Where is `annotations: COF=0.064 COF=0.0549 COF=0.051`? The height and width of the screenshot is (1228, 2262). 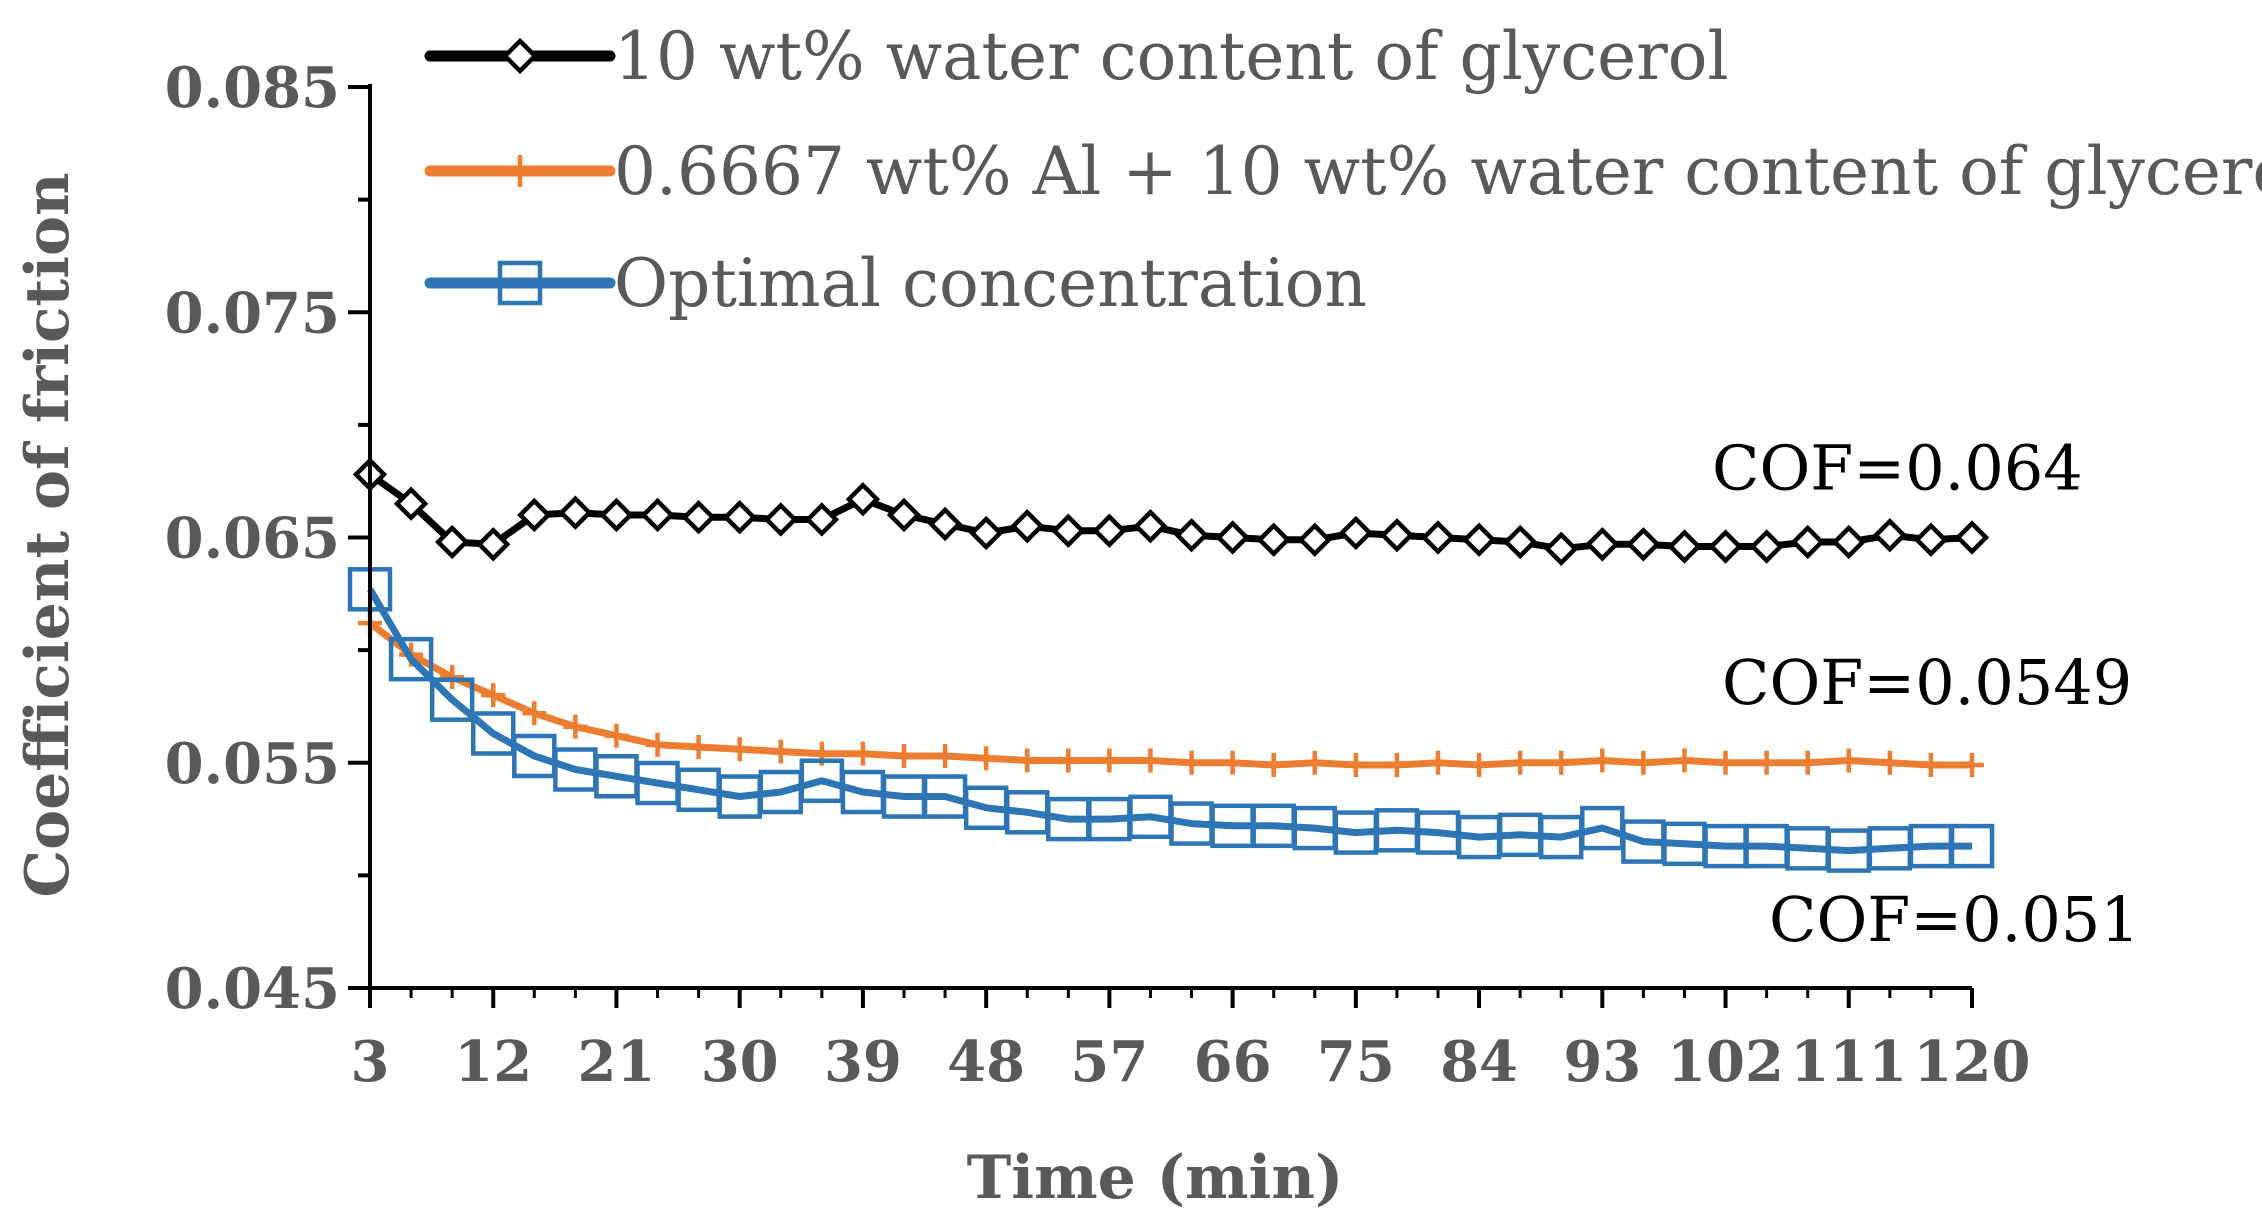 annotations: COF=0.064 COF=0.0549 COF=0.051 is located at coordinates (1926, 694).